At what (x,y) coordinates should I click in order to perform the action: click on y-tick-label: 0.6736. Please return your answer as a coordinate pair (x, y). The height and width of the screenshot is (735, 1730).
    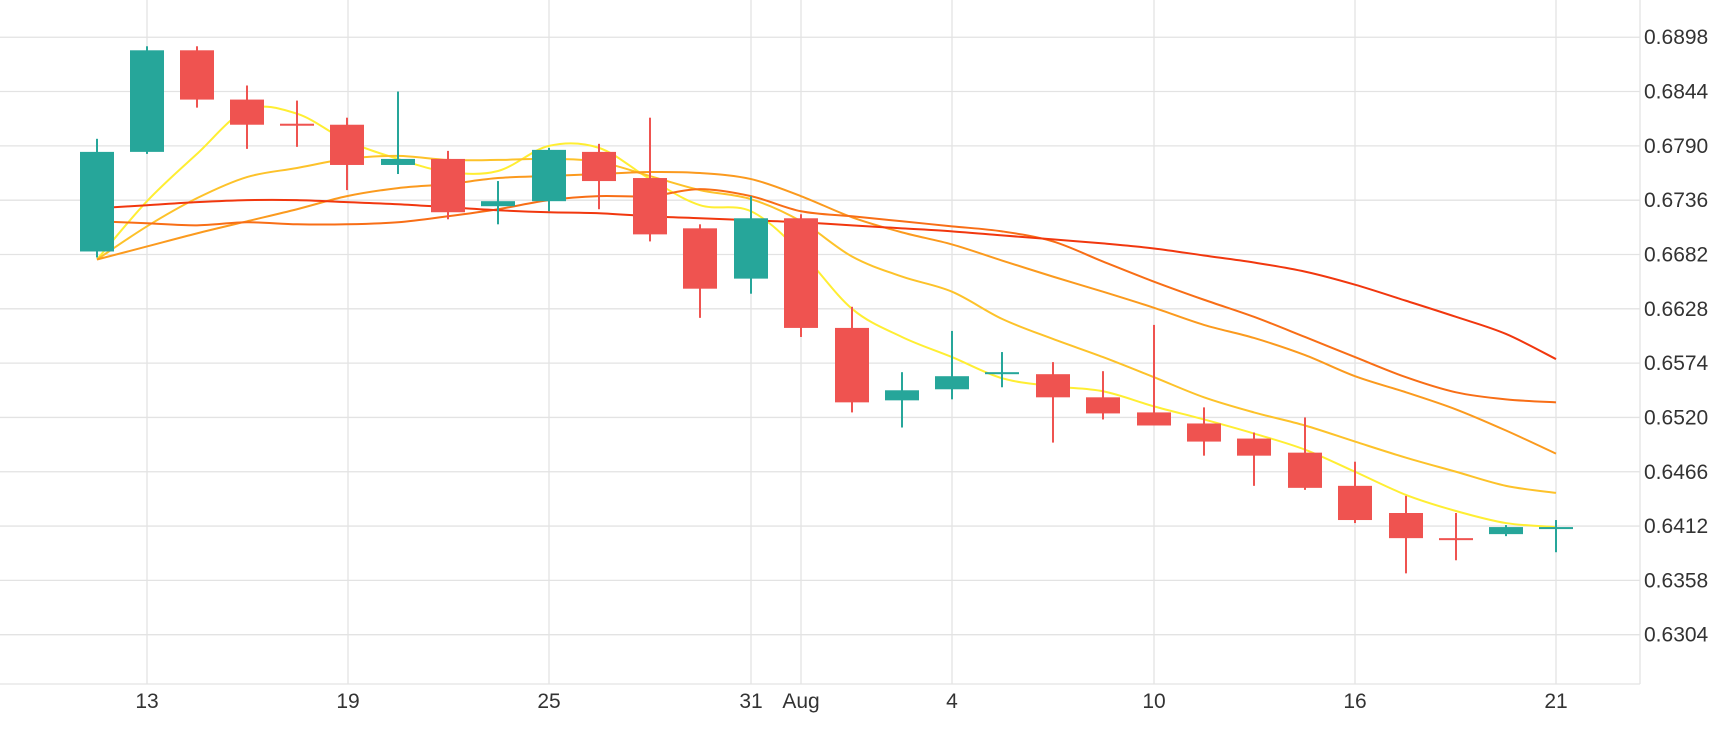
    Looking at the image, I should click on (1676, 200).